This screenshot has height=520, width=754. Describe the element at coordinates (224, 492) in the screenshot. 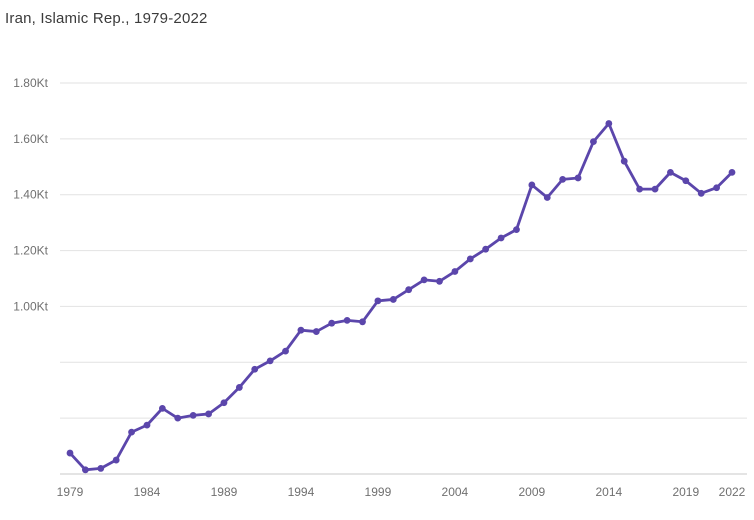

I see `x-tick-label: 1989` at that location.